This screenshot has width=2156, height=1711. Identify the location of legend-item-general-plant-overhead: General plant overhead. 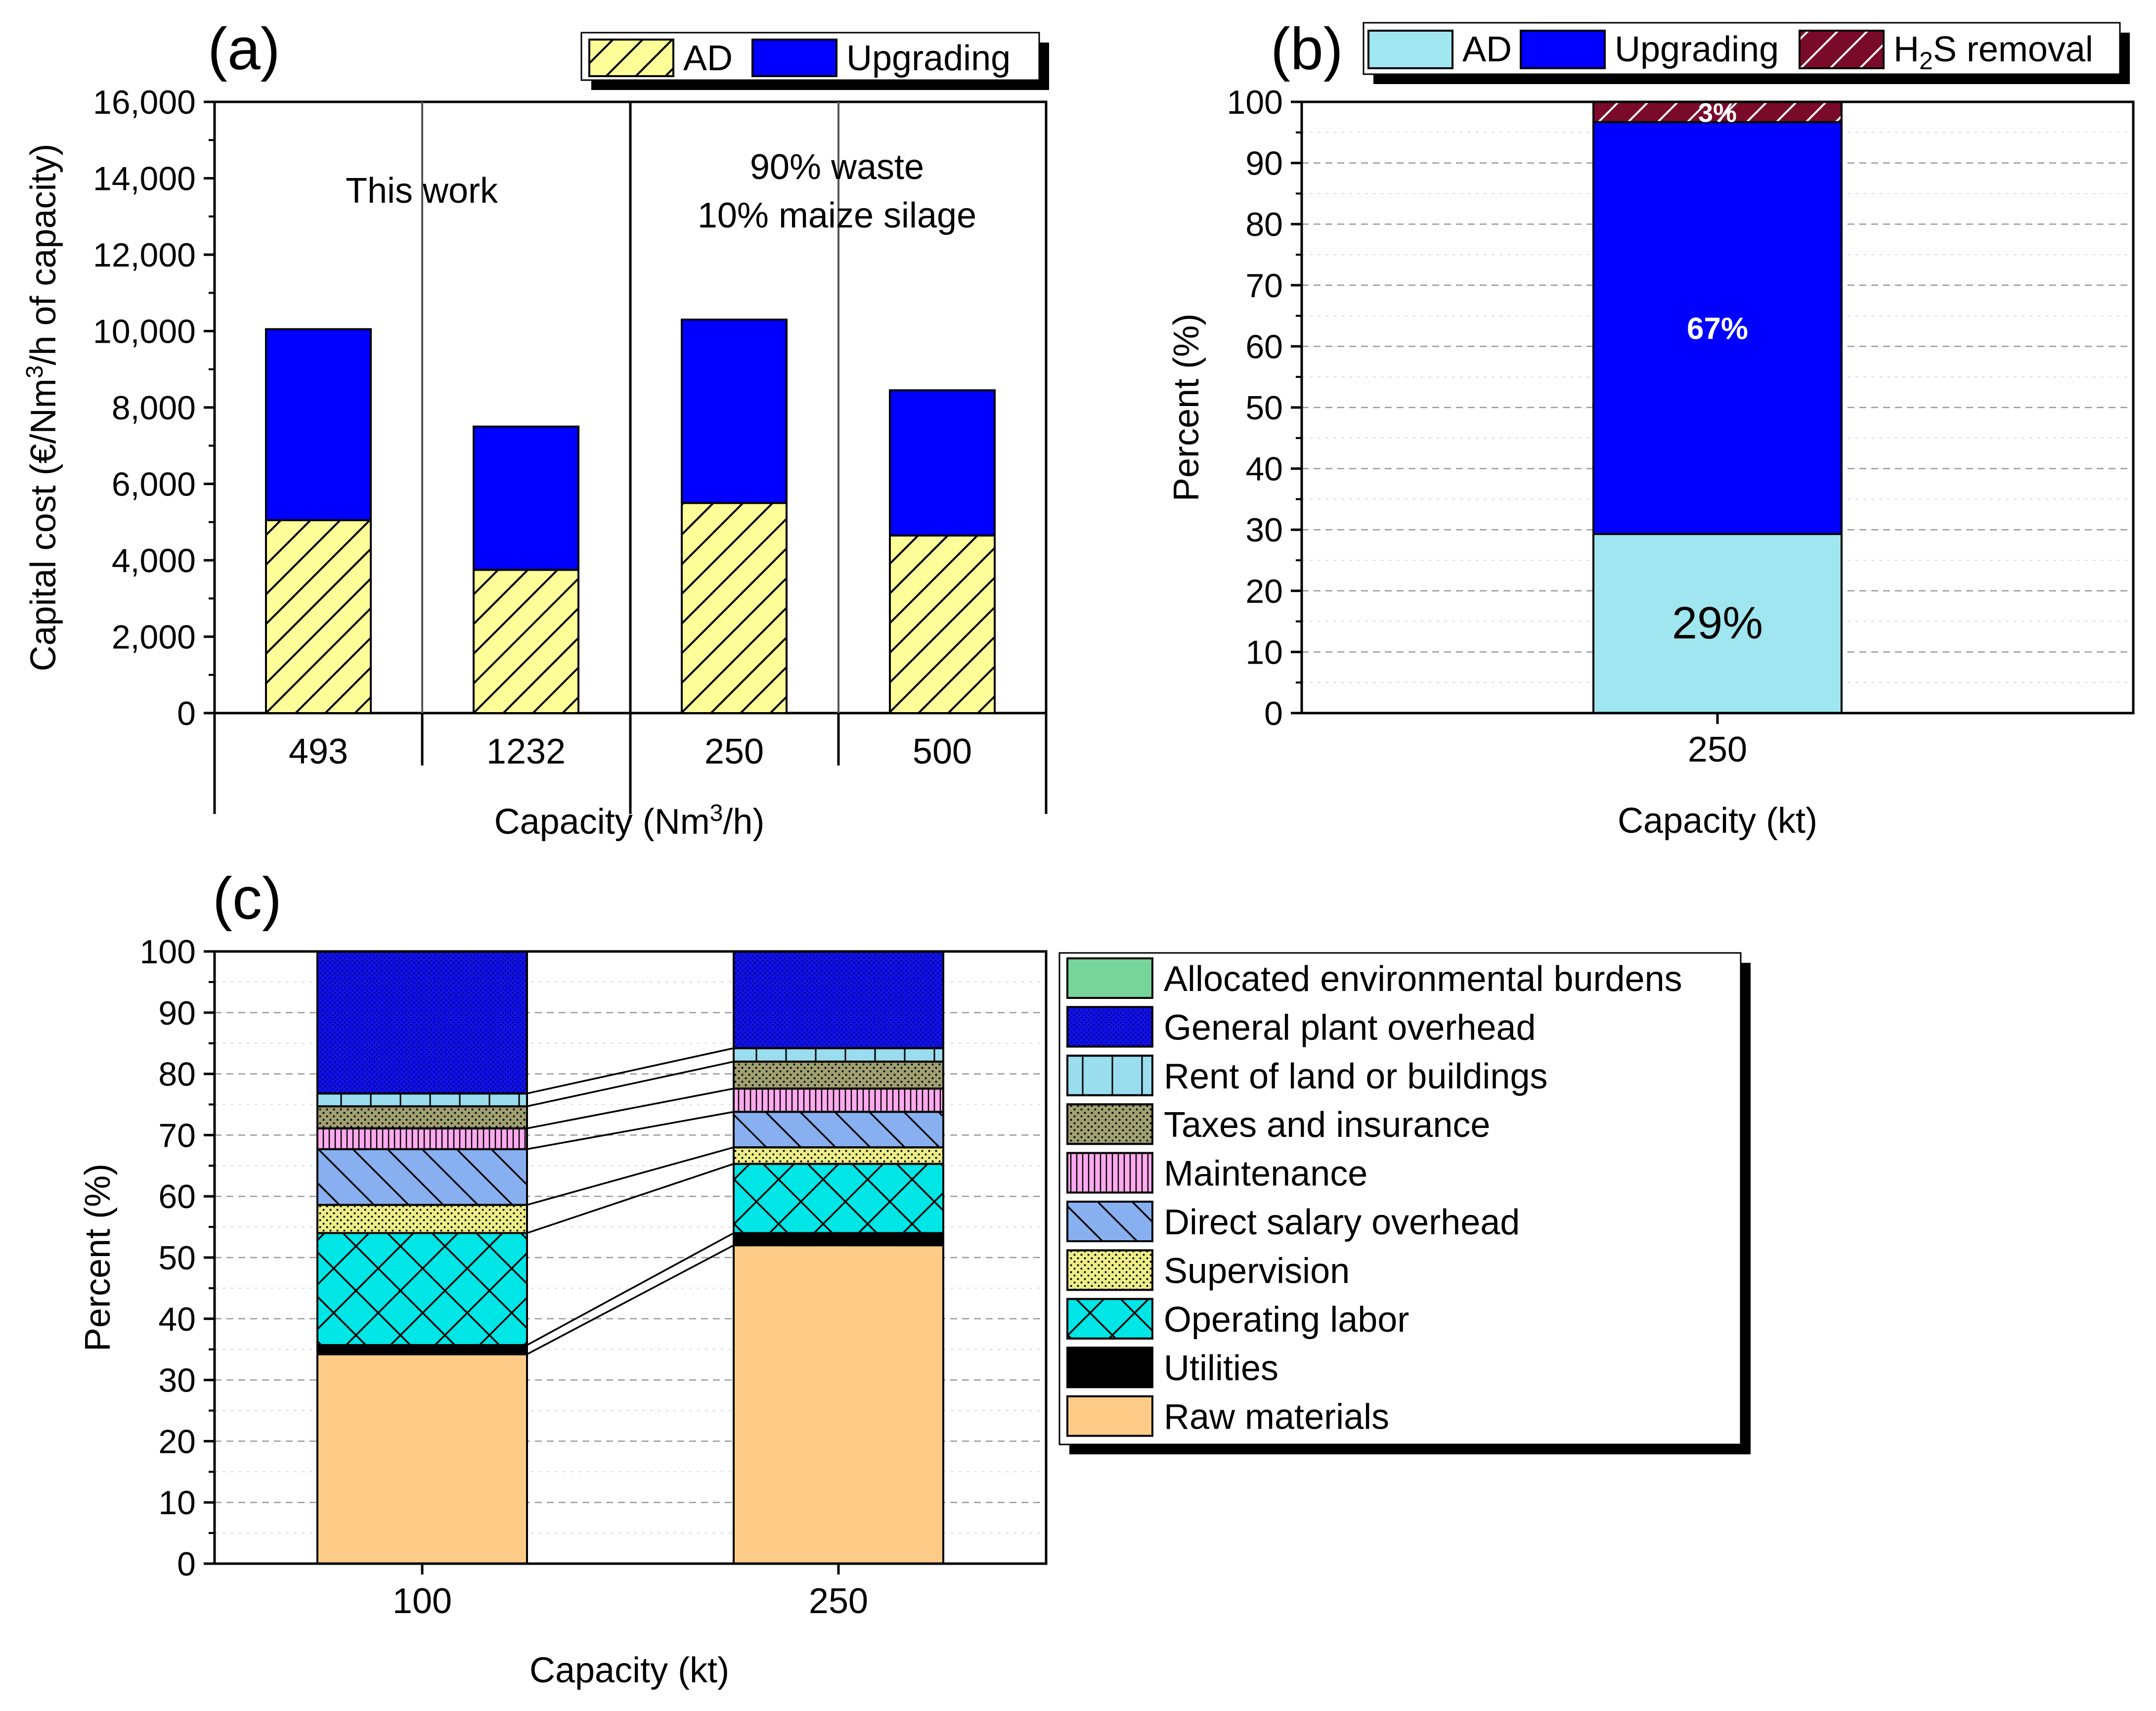
(1301, 1027).